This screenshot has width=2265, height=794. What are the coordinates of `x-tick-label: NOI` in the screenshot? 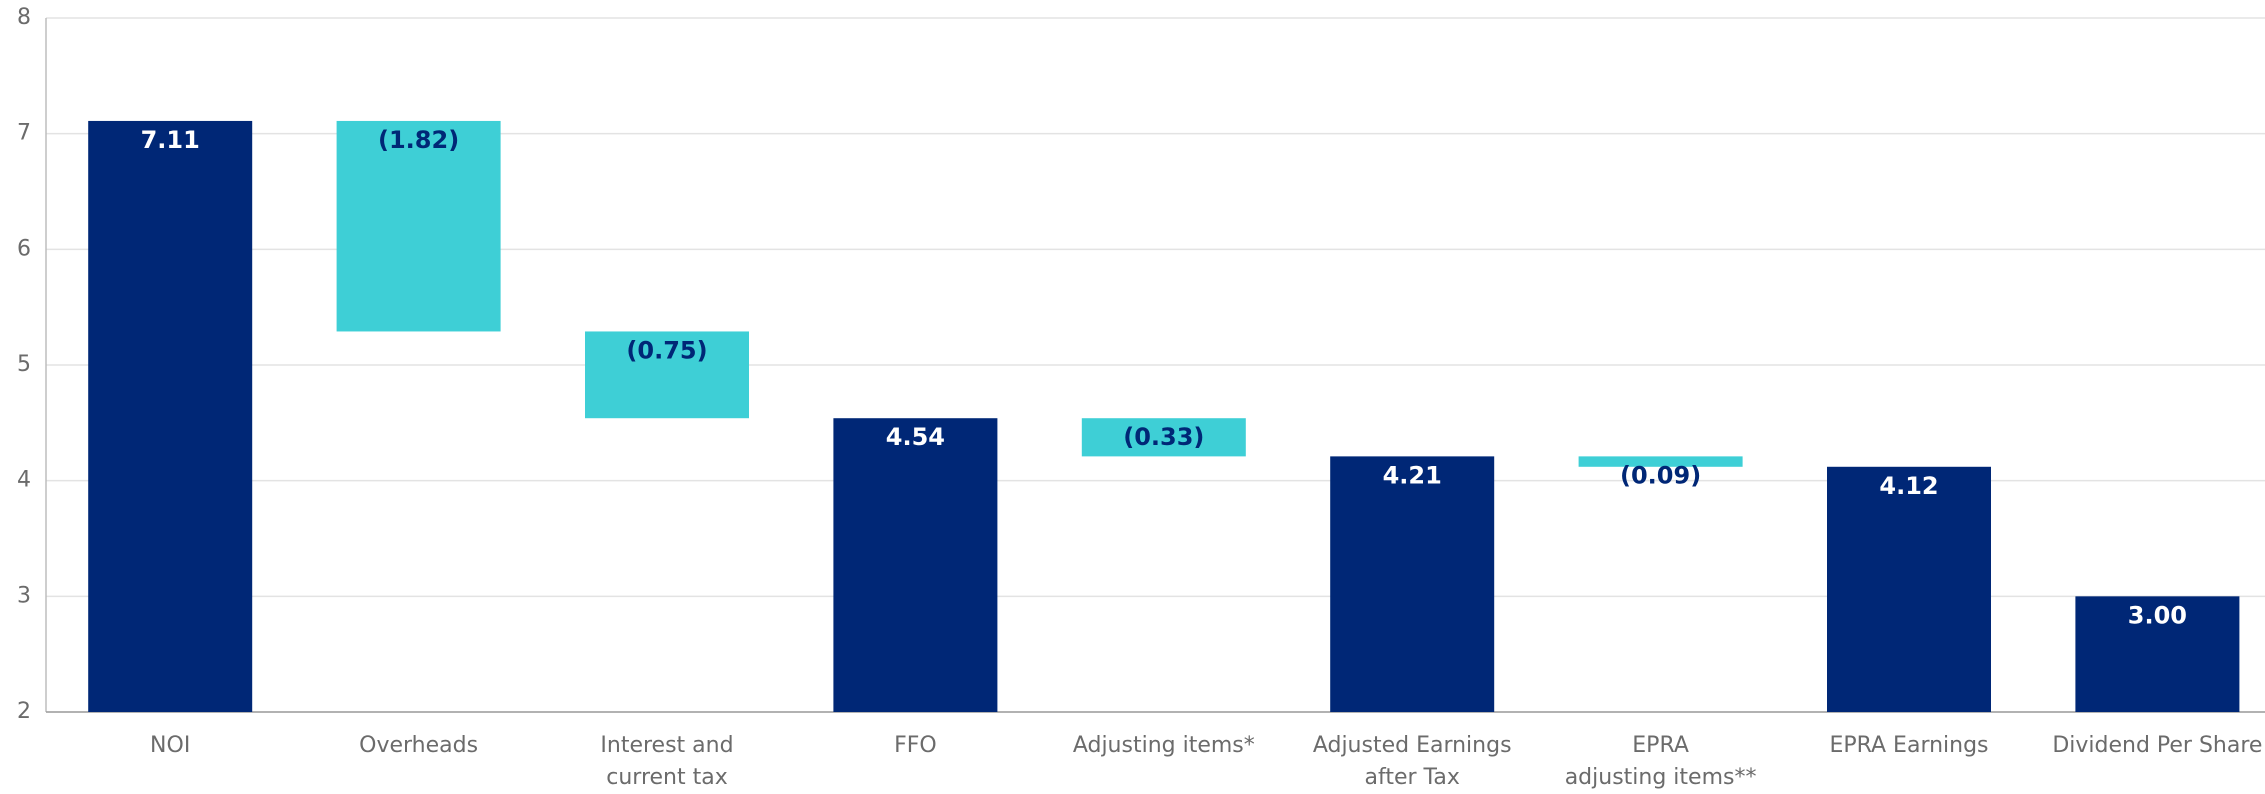 It's located at (170, 745).